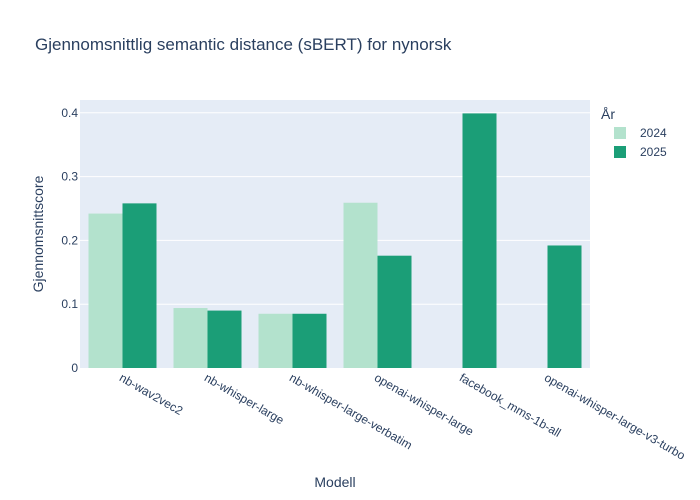 This screenshot has height=500, width=700. Describe the element at coordinates (69, 304) in the screenshot. I see `y-tick-label: 0.1` at that location.